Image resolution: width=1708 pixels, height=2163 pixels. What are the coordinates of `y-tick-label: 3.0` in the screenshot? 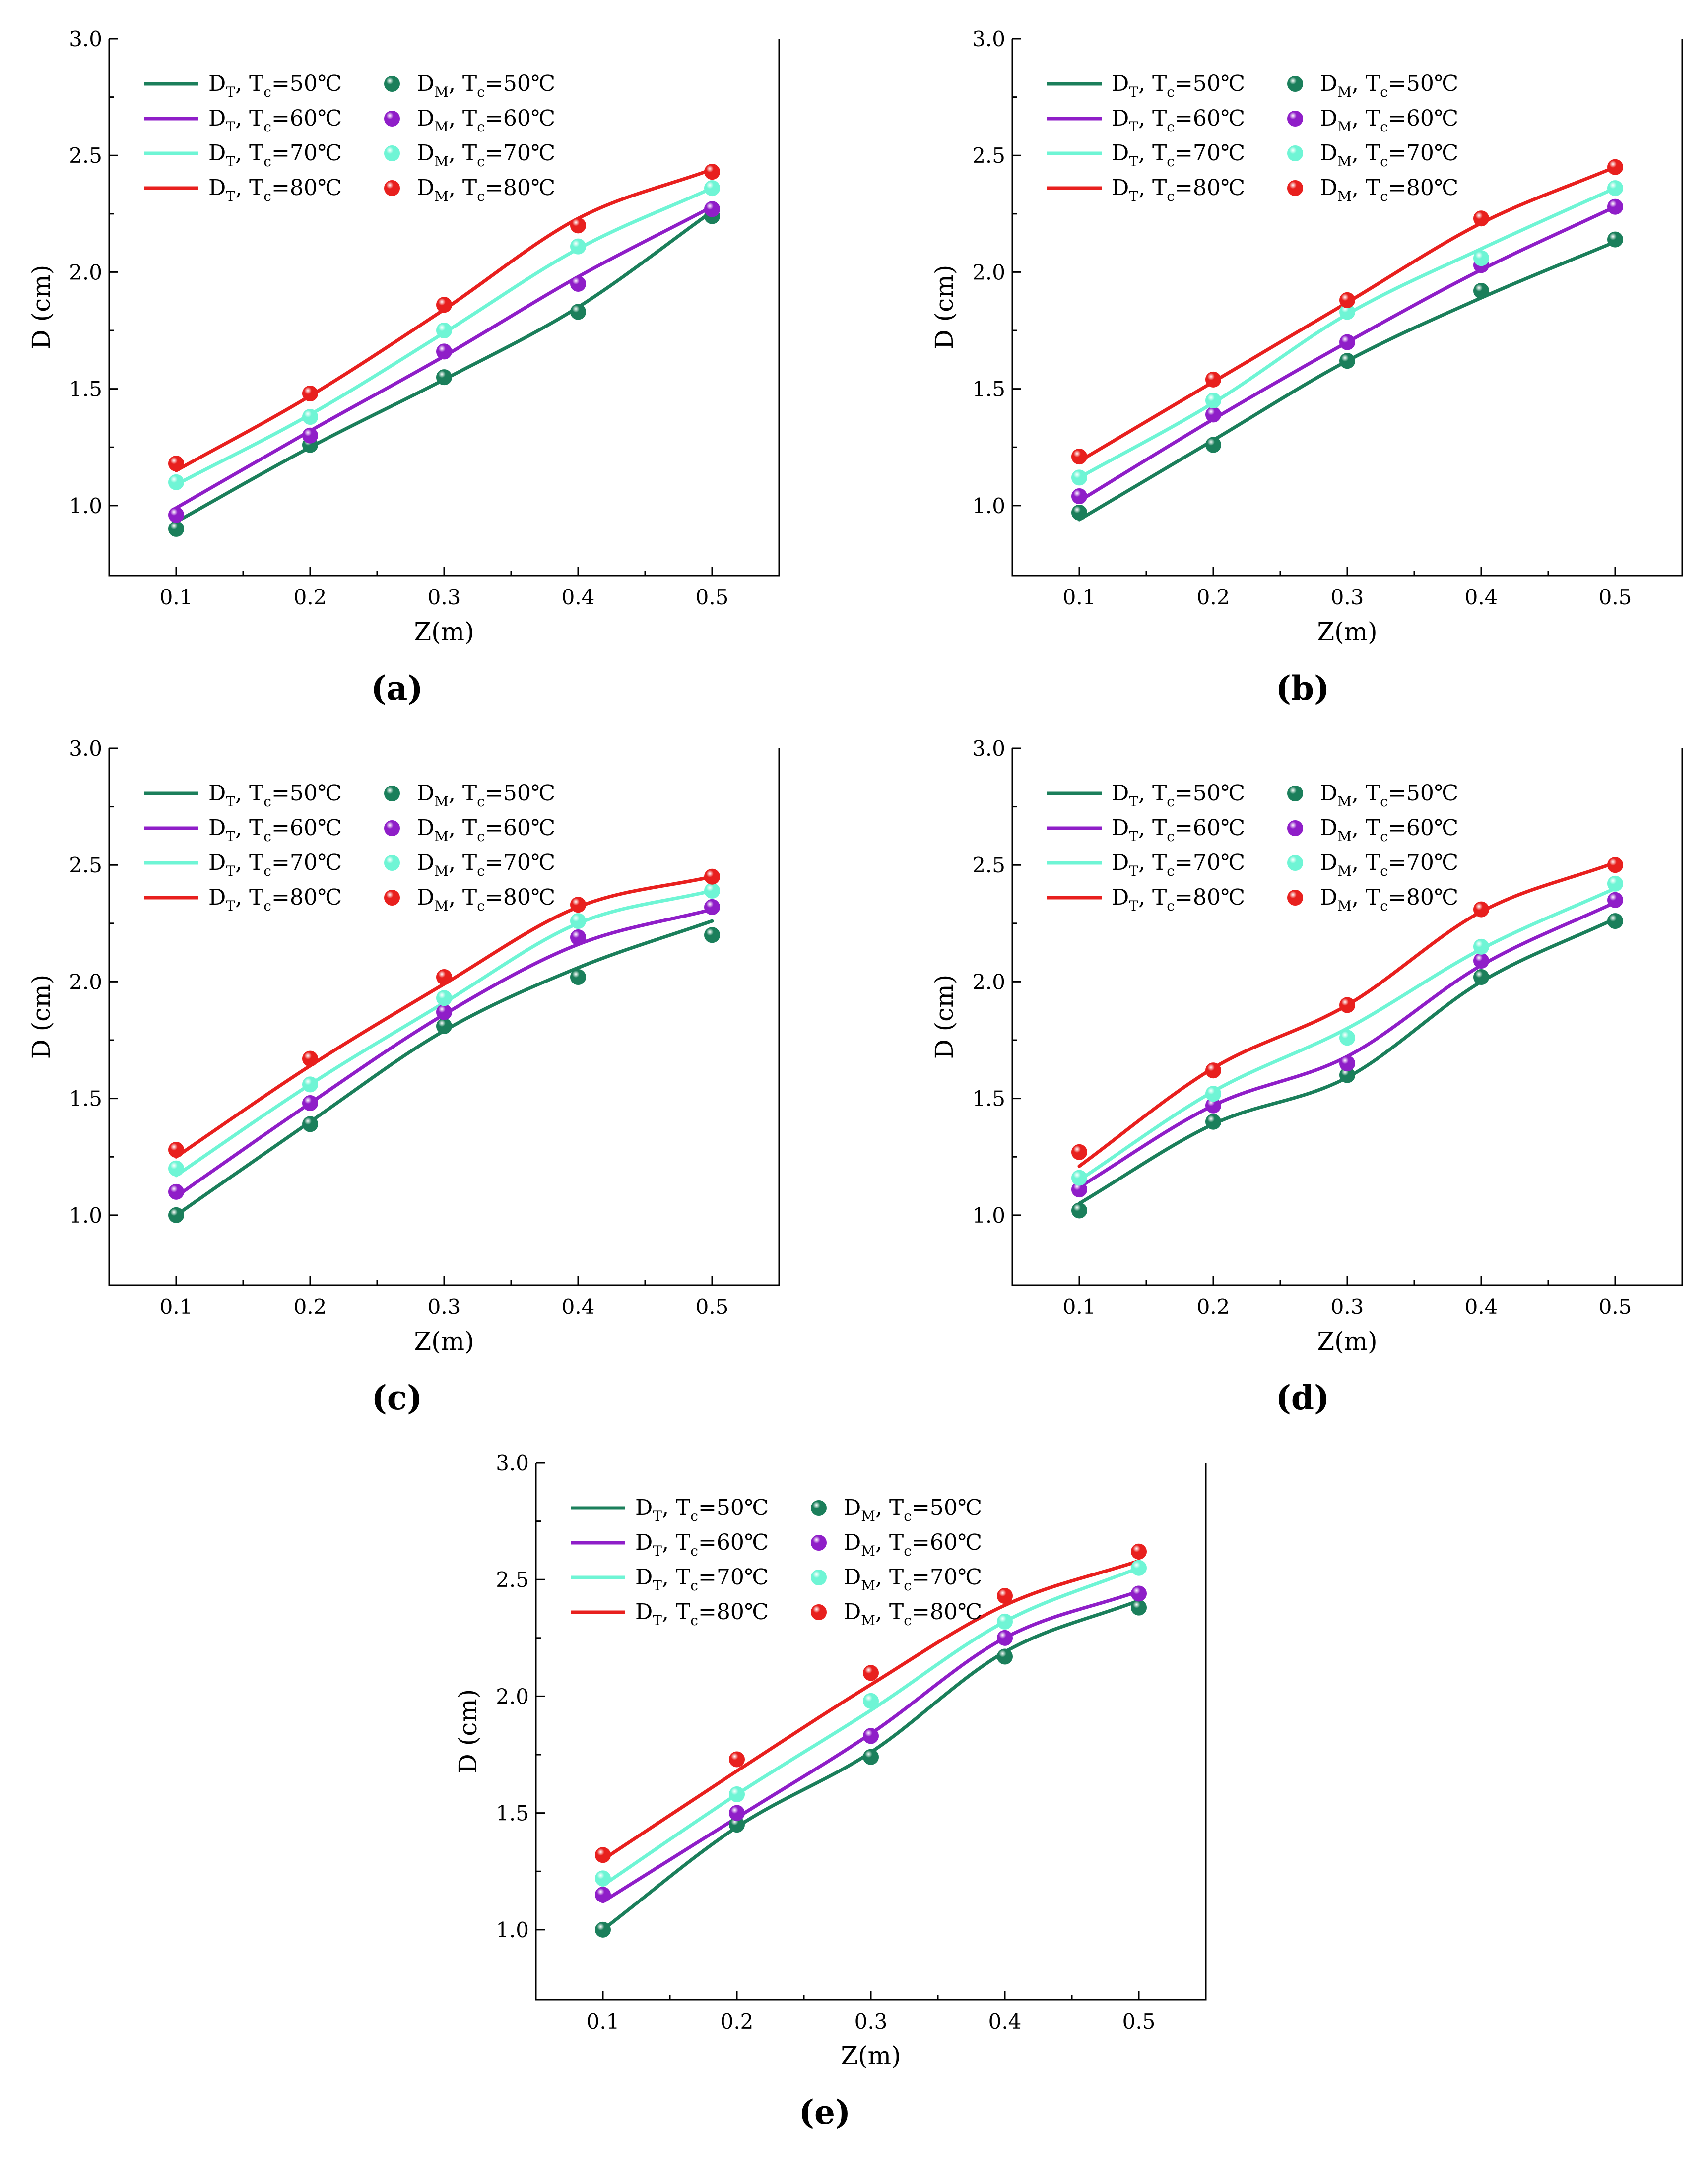 It's located at (86, 749).